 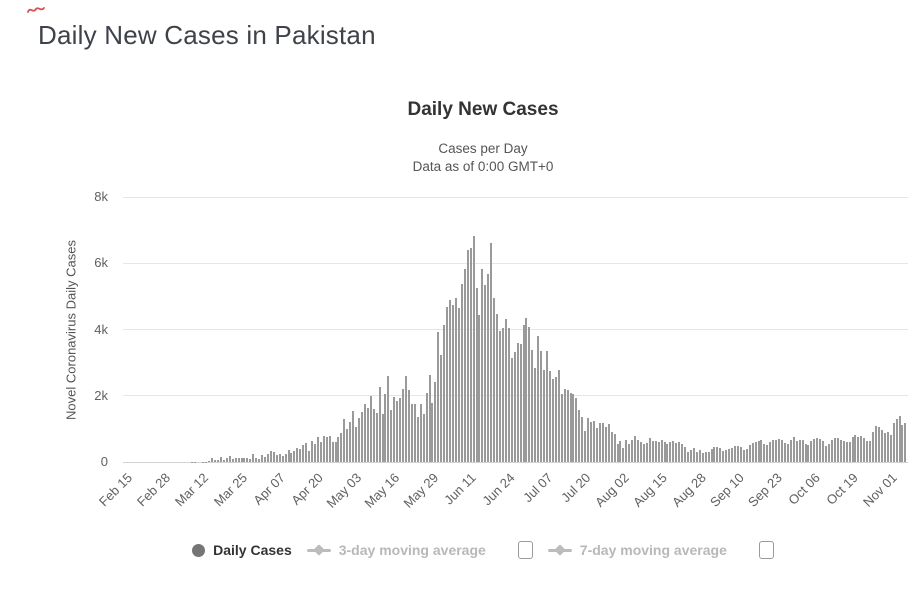 I want to click on legend-item-7day-average: 7-day moving average, so click(x=660, y=550).